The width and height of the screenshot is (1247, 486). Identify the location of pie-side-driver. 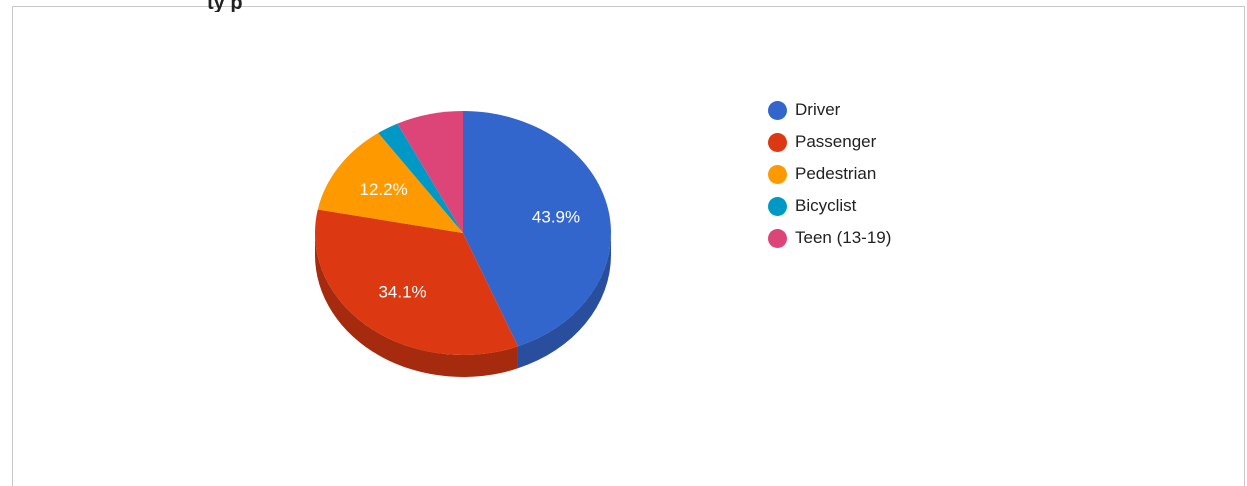
(564, 301).